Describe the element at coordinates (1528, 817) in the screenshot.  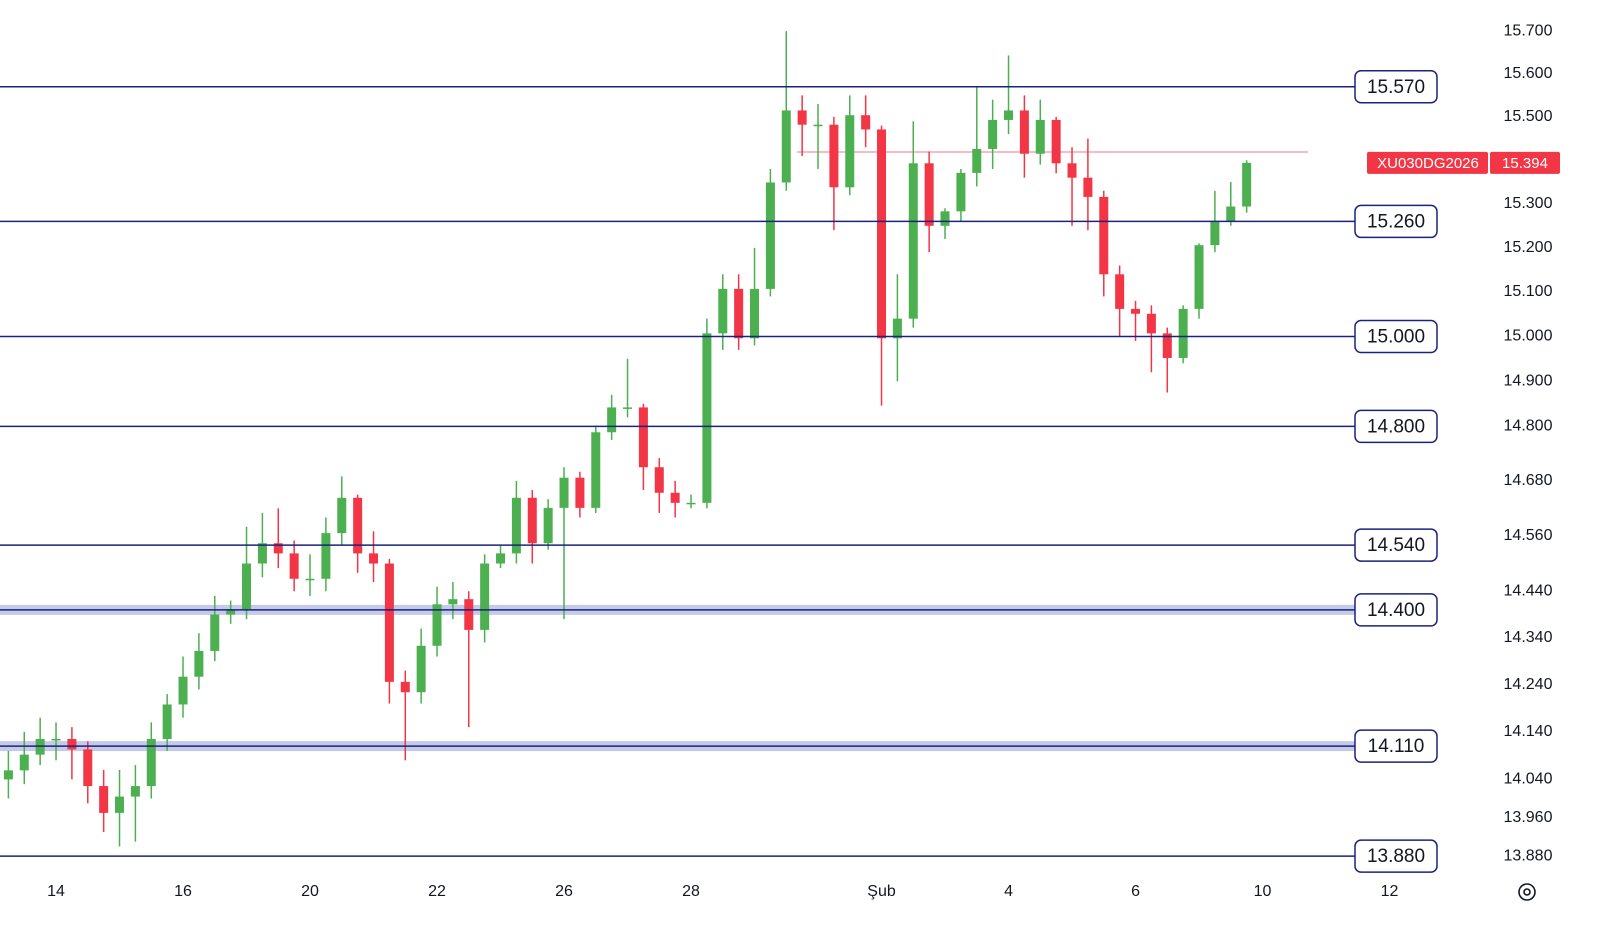
I see `y-tick-label: 13.960` at that location.